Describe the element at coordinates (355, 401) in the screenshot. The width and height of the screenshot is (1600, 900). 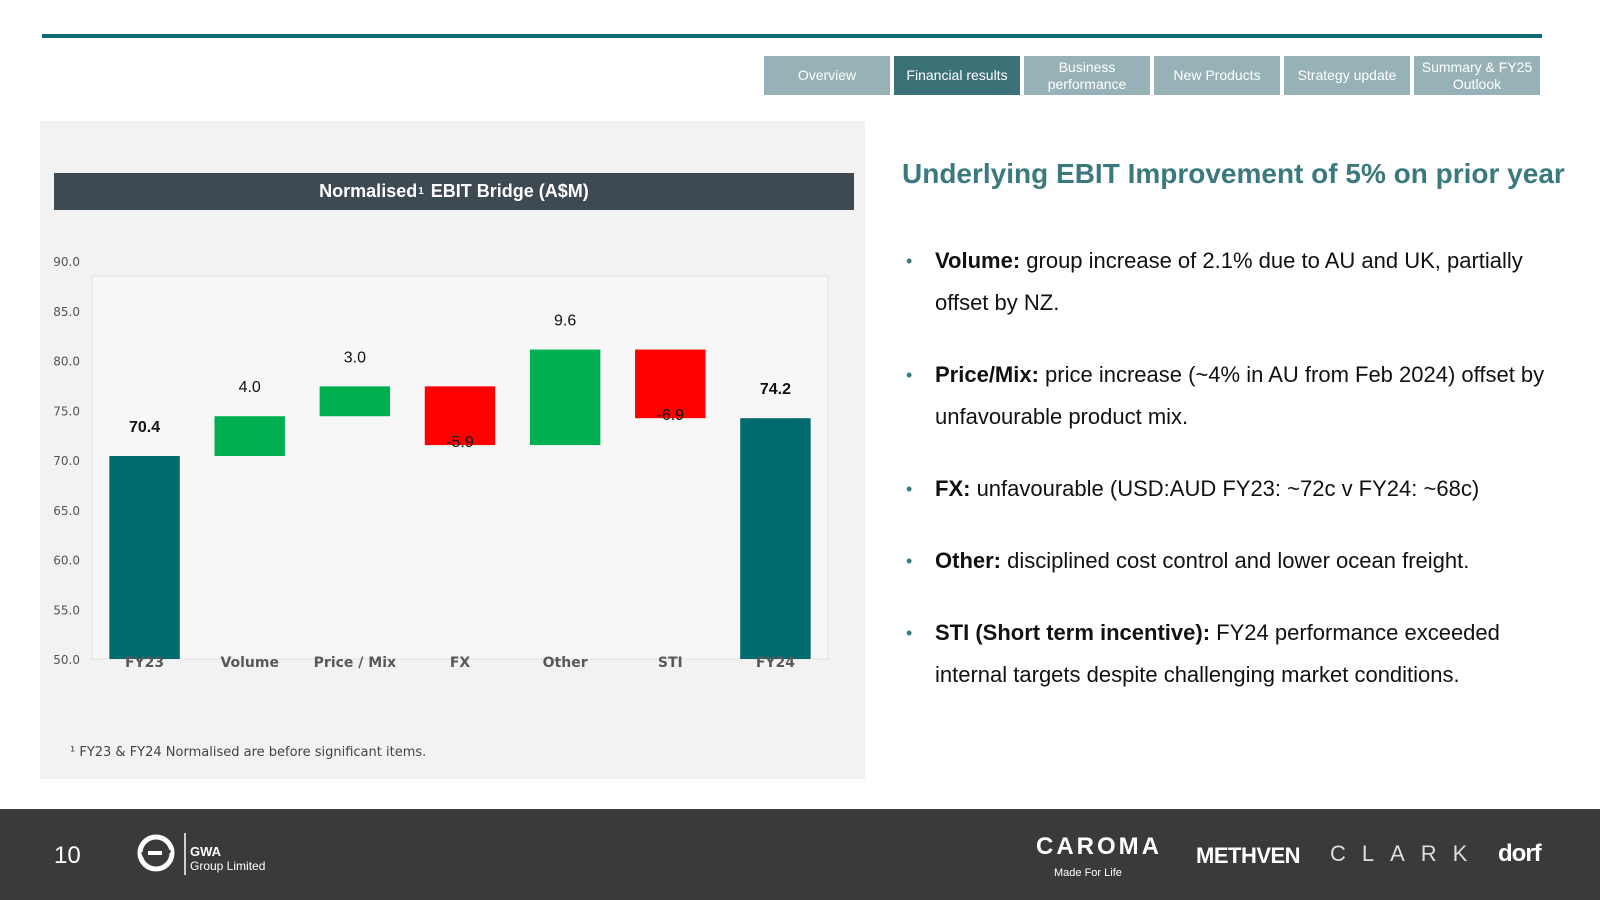
I see `bar-price-mix` at that location.